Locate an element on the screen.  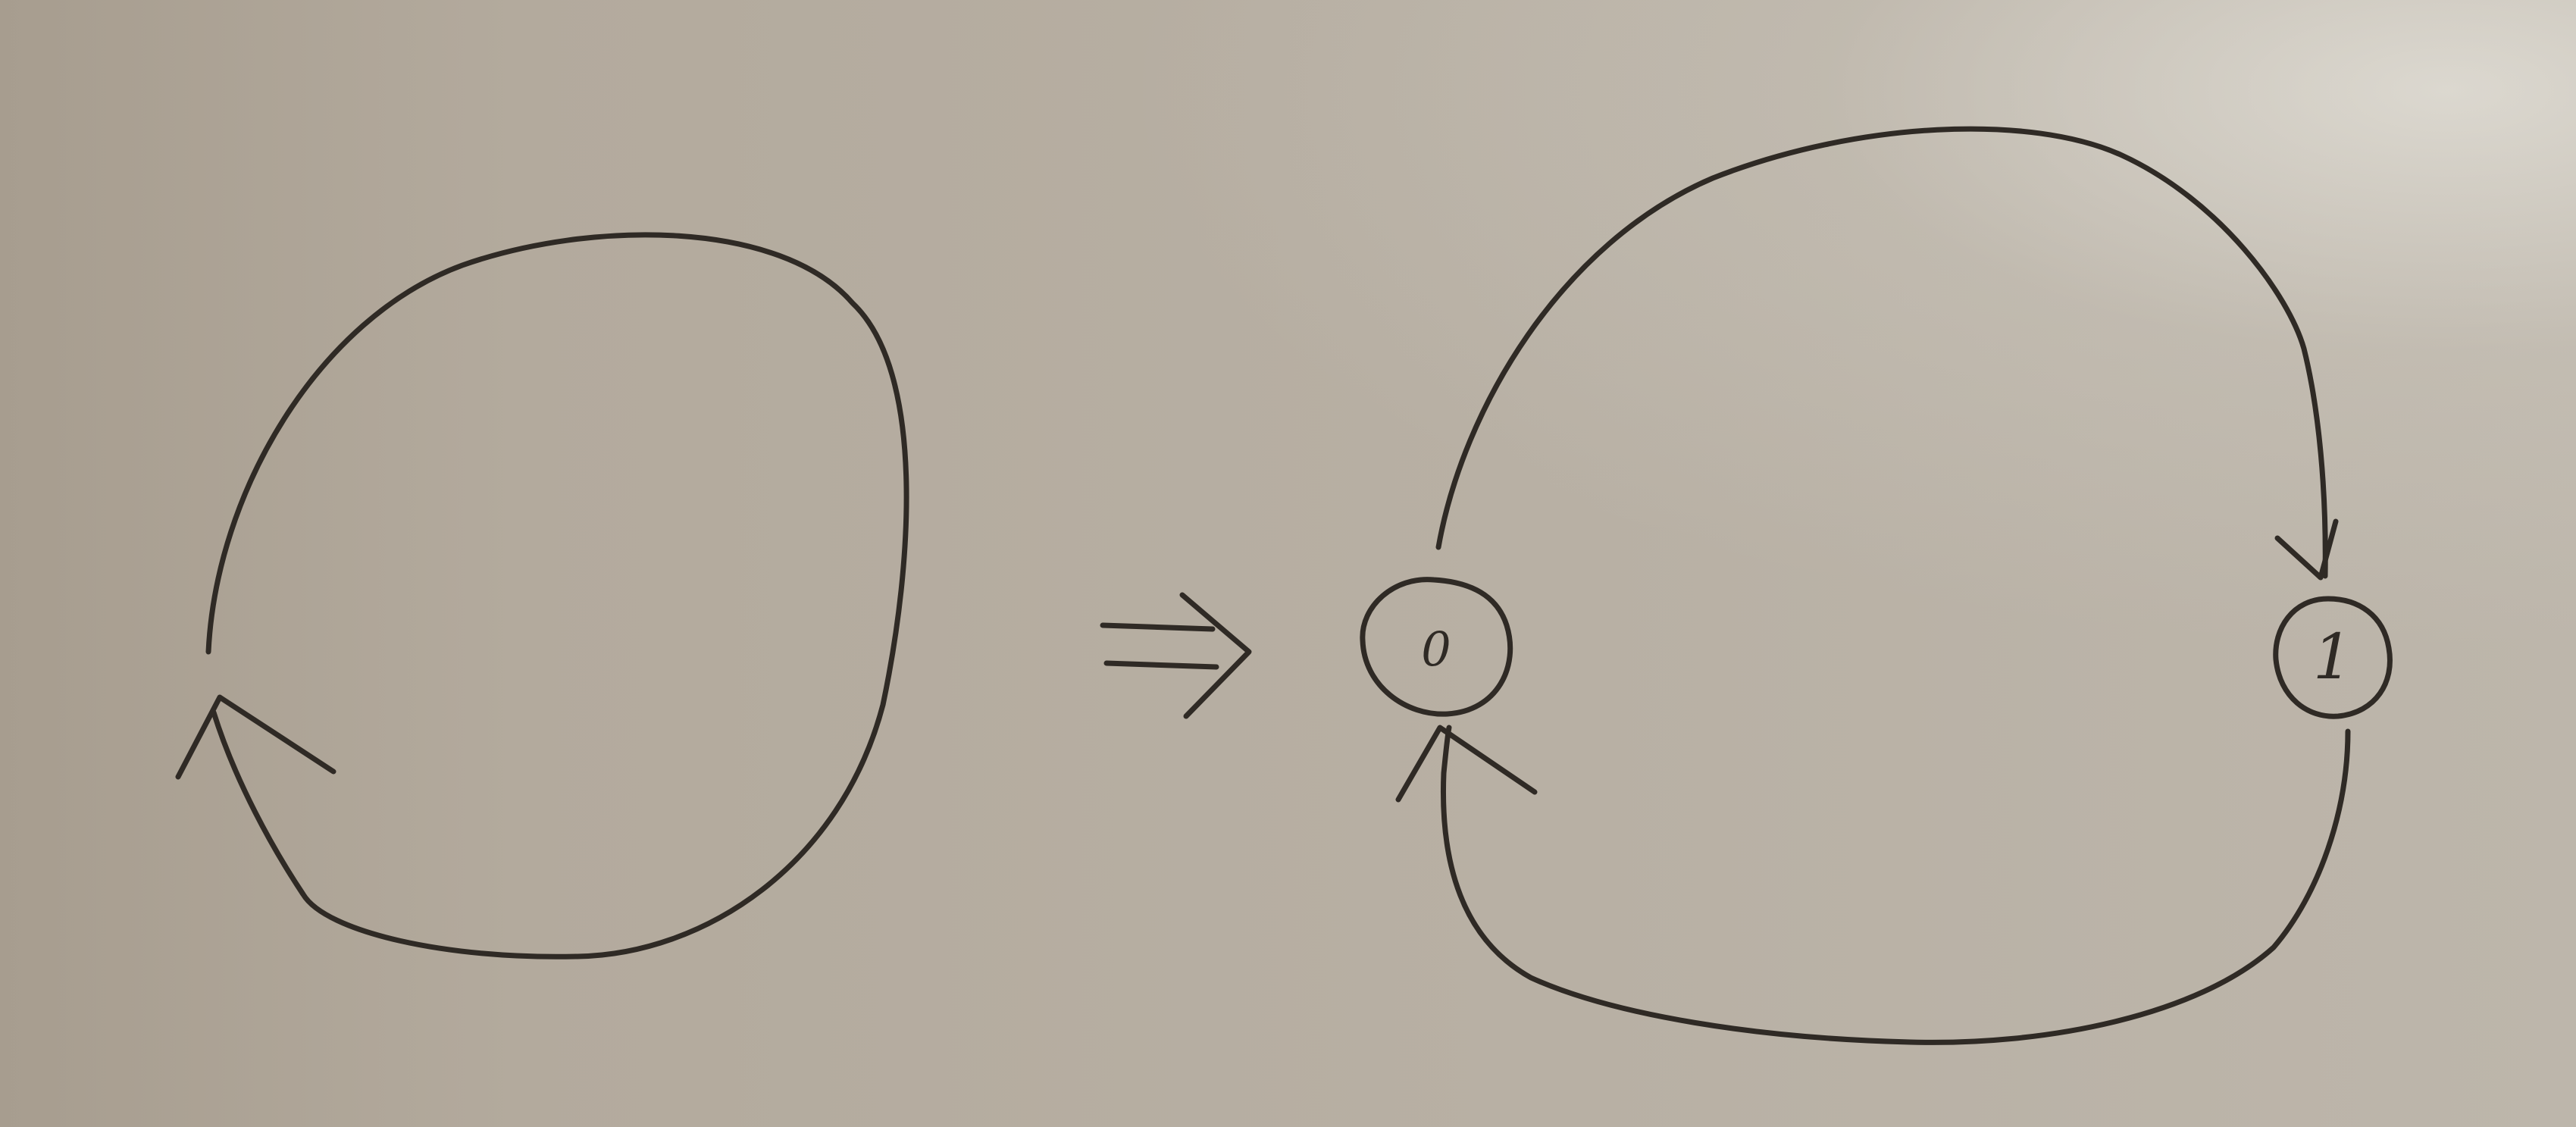
node-0-circle is located at coordinates (1436, 647).